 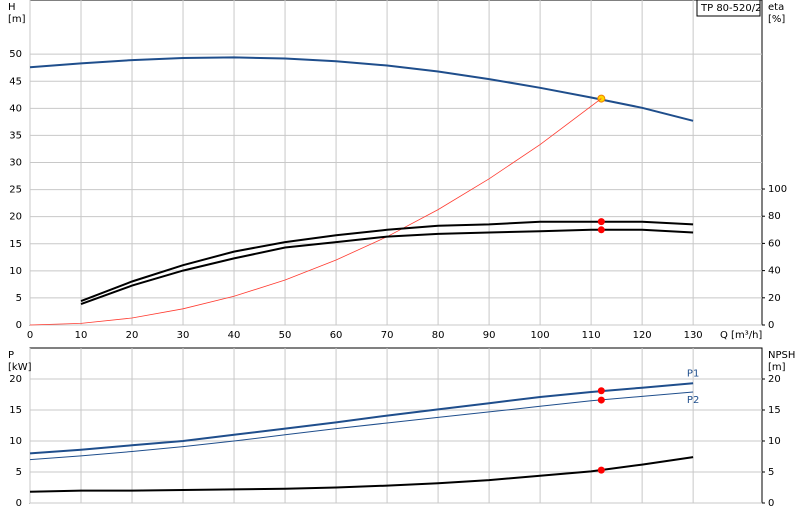 What do you see at coordinates (777, 189) in the screenshot?
I see `y2-tick-label: 100` at bounding box center [777, 189].